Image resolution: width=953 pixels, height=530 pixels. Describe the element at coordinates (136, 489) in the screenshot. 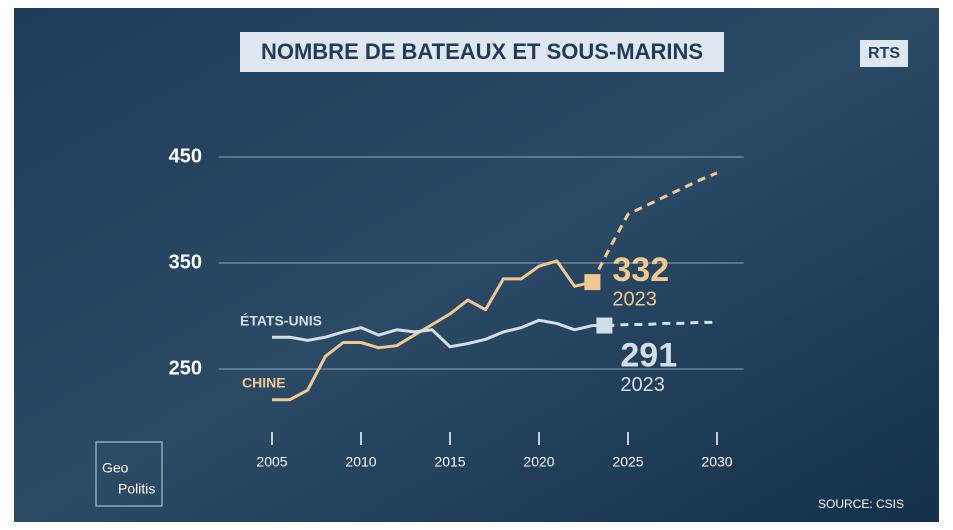

I see `logo-text: Politis` at that location.